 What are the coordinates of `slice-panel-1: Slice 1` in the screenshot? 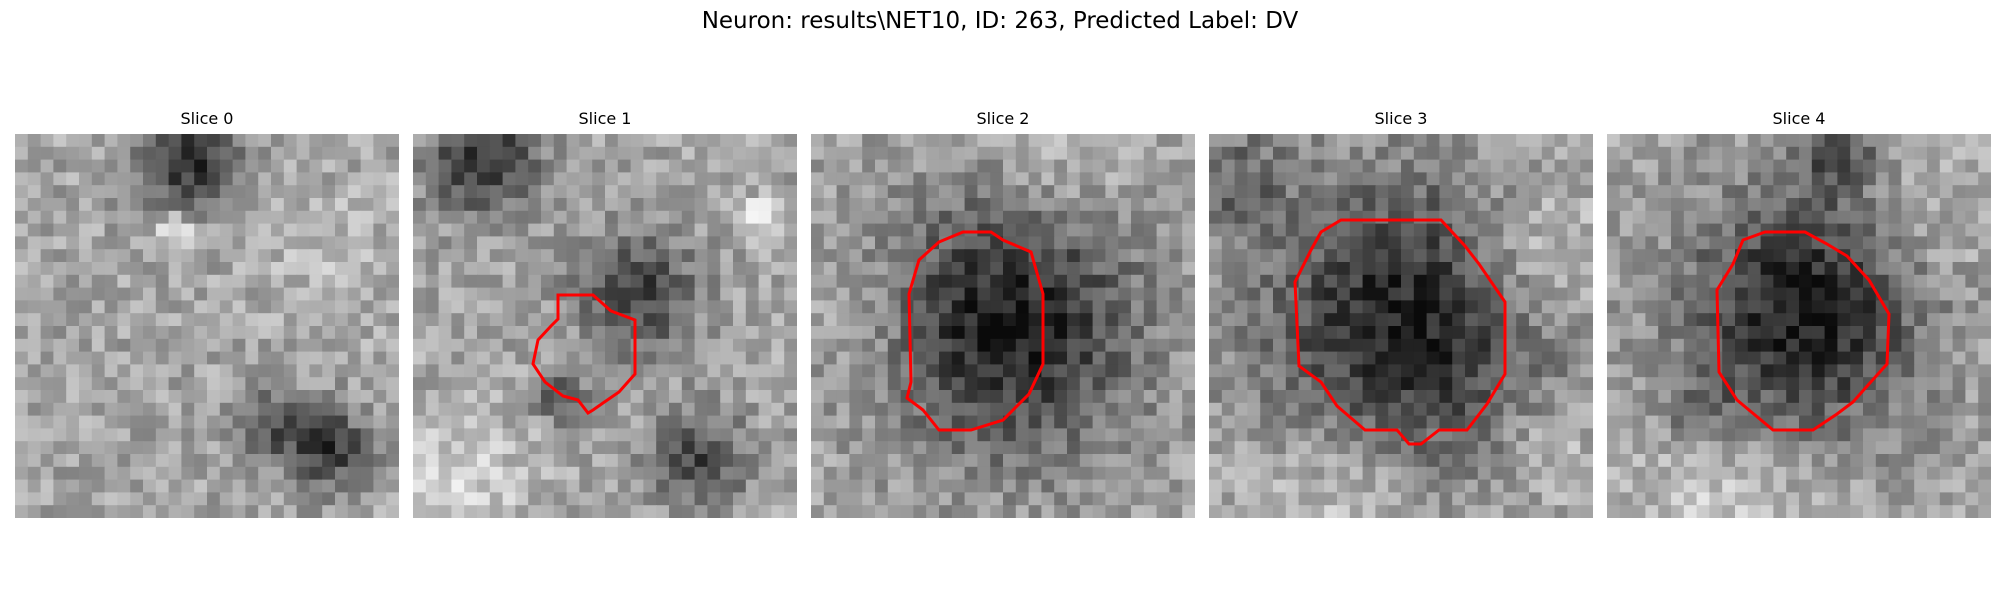 It's located at (605, 313).